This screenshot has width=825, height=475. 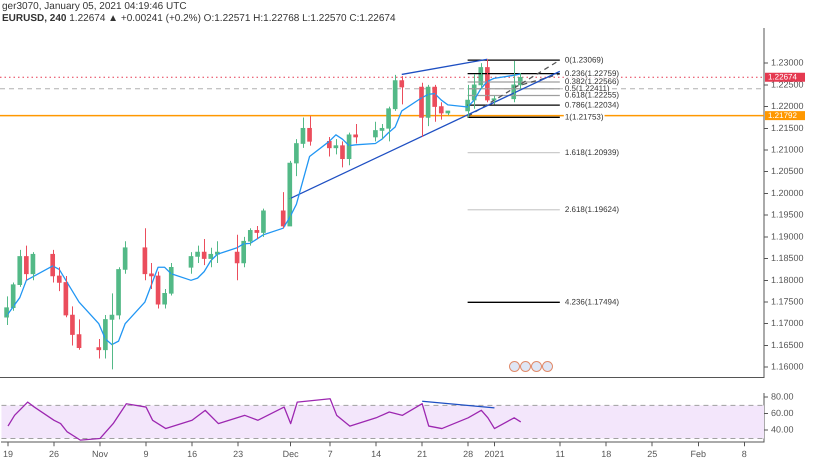 I want to click on x-tick-label: Nov, so click(x=100, y=454).